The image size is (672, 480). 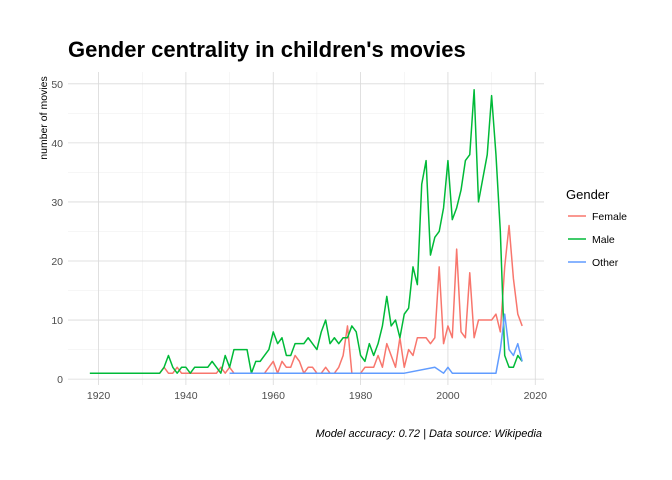 I want to click on x-tick-label: 1940, so click(x=186, y=396).